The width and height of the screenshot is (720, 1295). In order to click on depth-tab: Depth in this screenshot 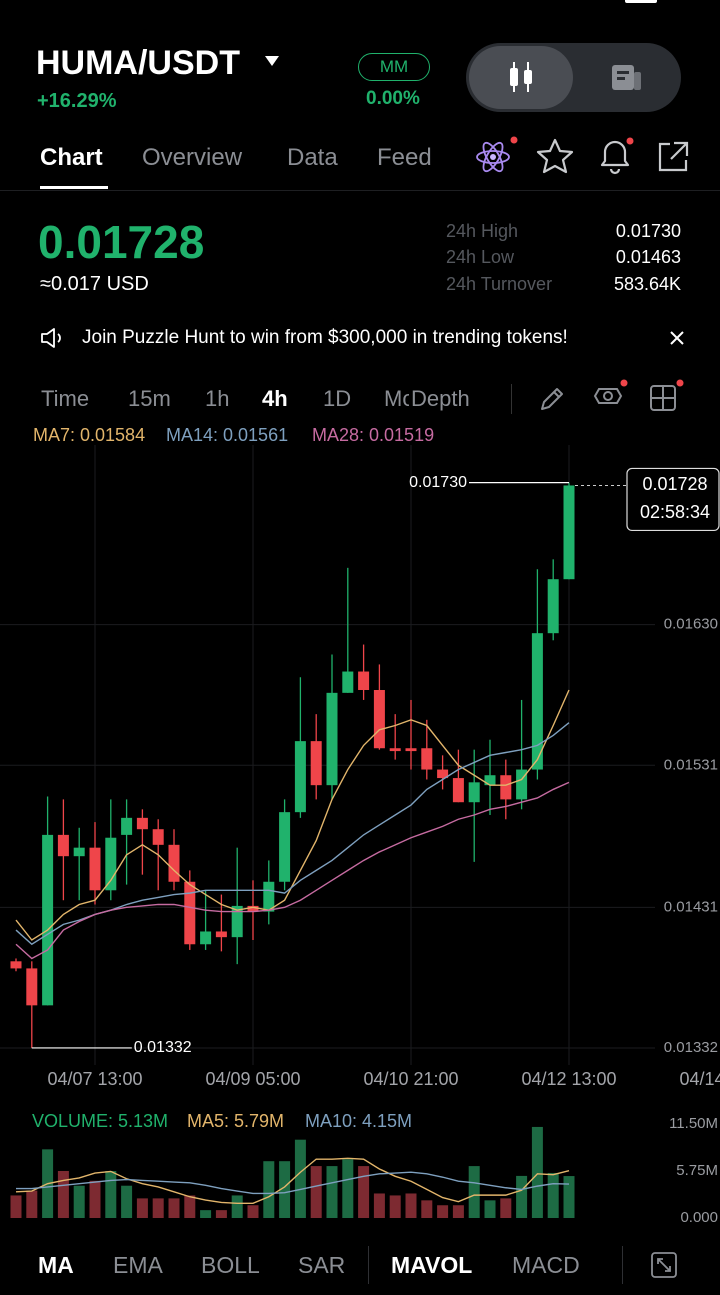, I will do `click(440, 398)`.